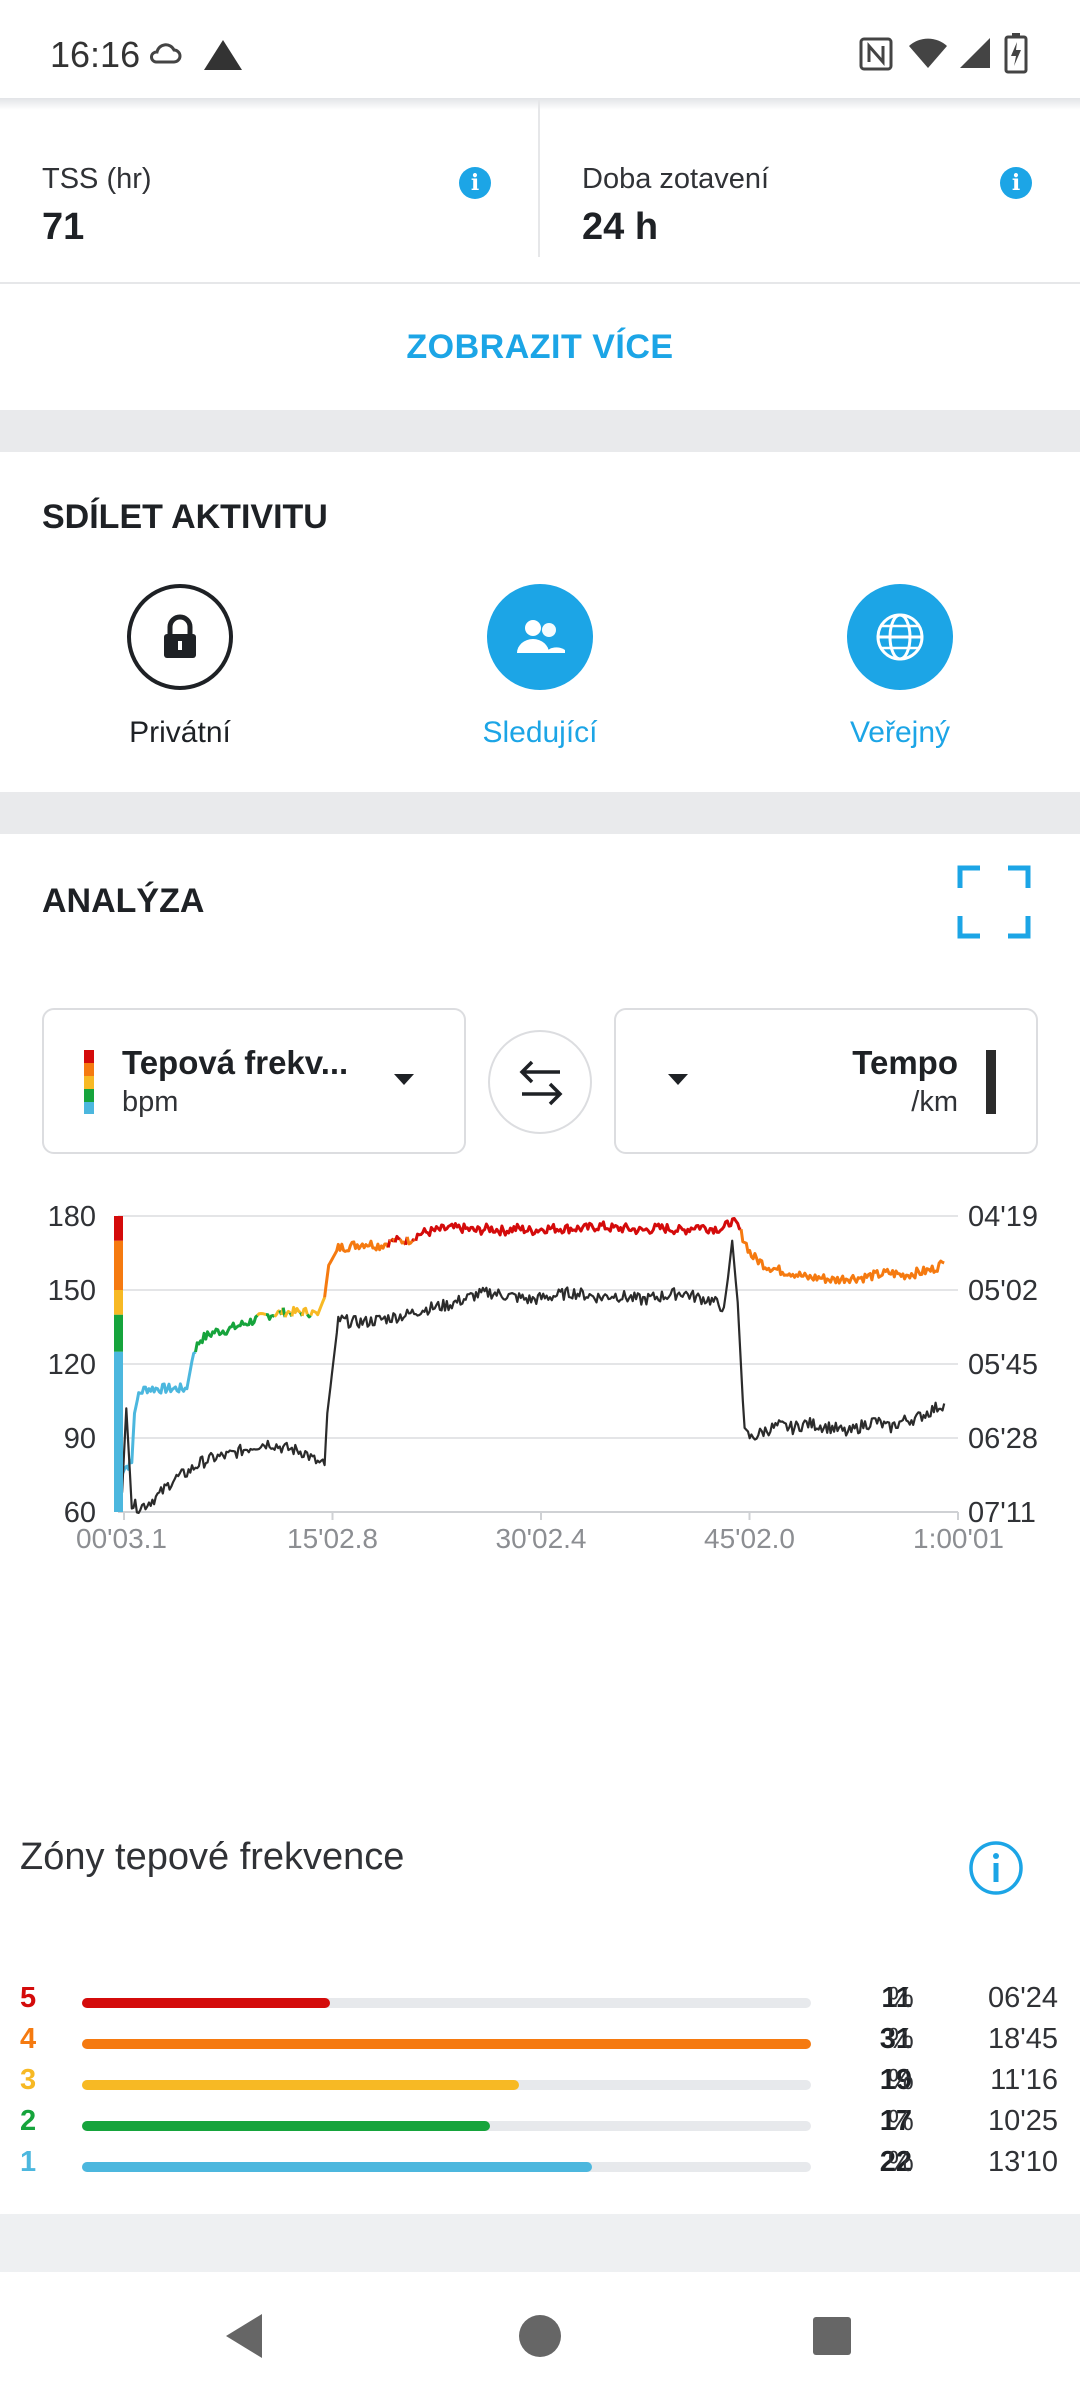 The width and height of the screenshot is (1080, 2400). I want to click on swap-icon, so click(541, 1083).